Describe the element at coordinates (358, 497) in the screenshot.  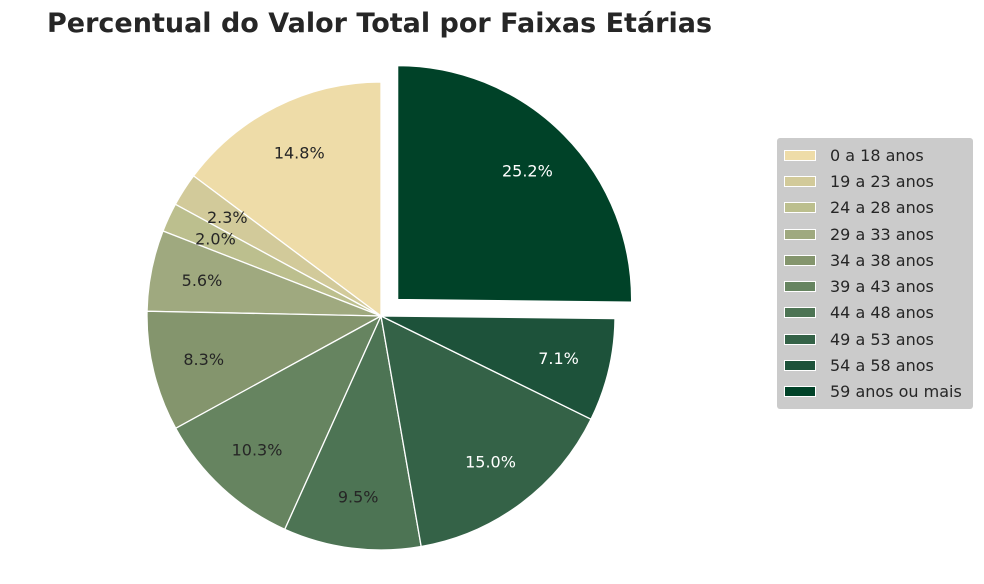
I see `slice-percent-label: 9.5%` at that location.